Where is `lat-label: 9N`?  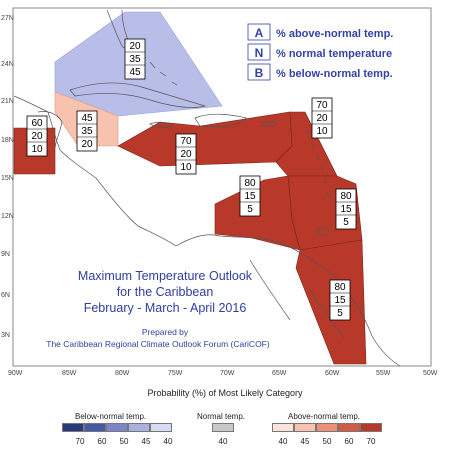 lat-label: 9N is located at coordinates (5, 254).